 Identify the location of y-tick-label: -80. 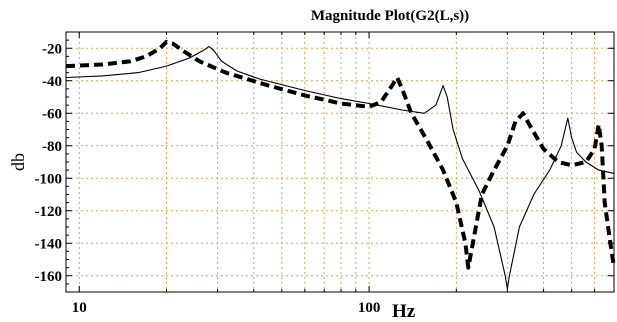
(52, 147).